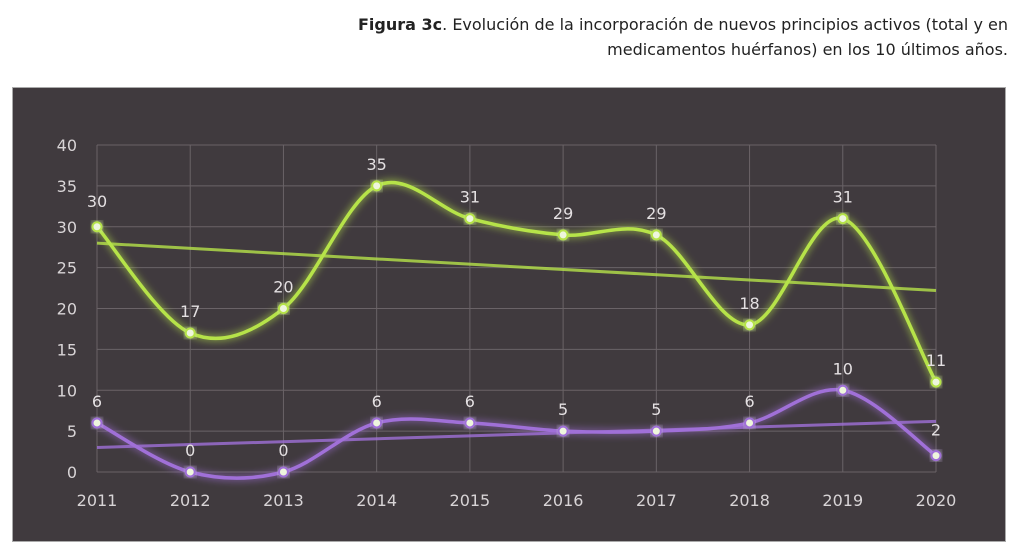  Describe the element at coordinates (400, 24) in the screenshot. I see `caption-label: Figura 3c` at that location.